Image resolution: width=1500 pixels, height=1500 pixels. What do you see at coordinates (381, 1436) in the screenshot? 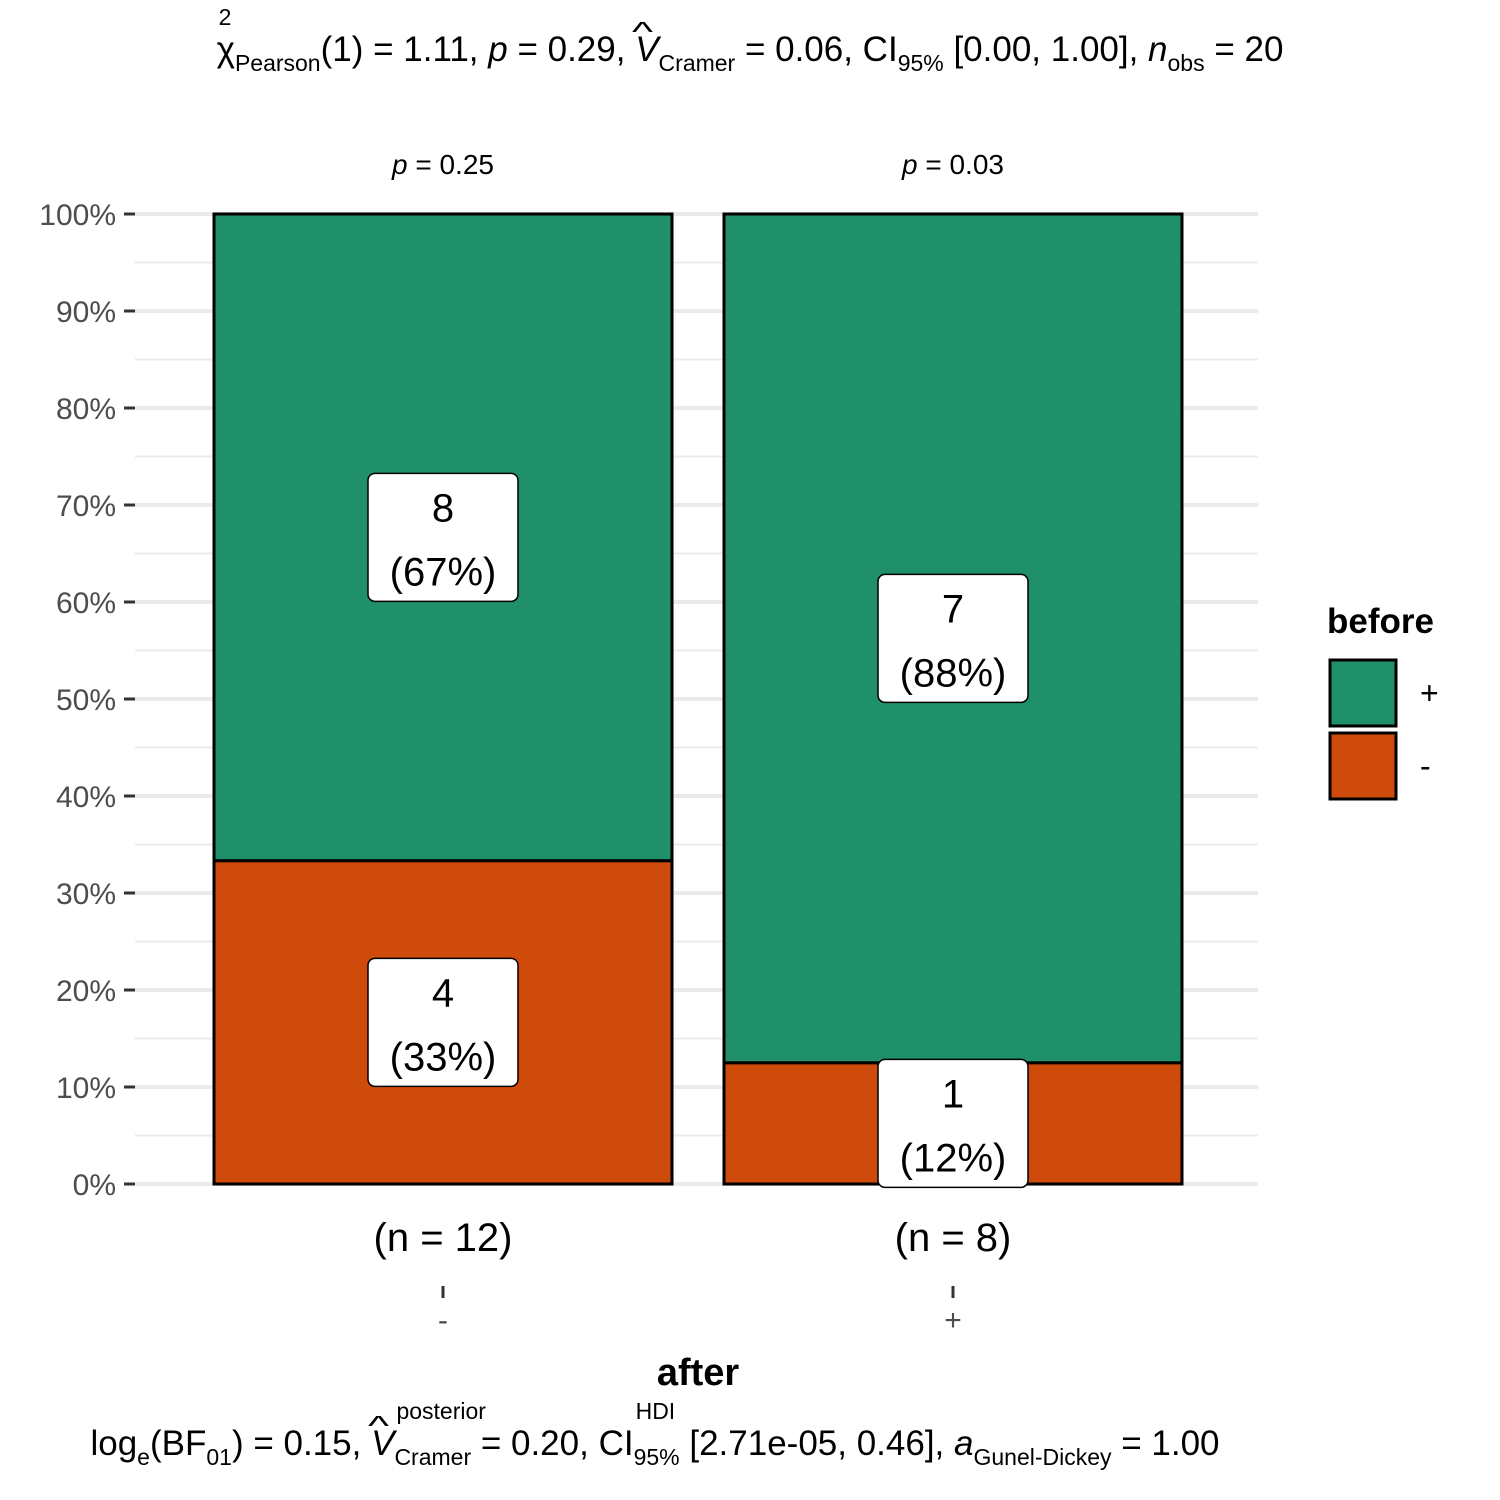
I see `v-posterior-symbol: ^ V` at bounding box center [381, 1436].